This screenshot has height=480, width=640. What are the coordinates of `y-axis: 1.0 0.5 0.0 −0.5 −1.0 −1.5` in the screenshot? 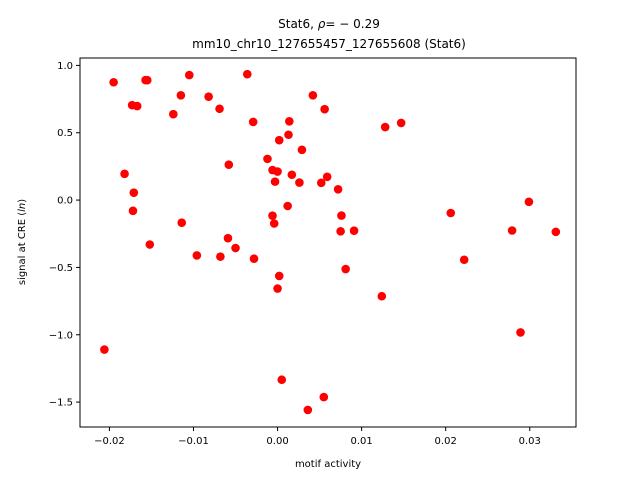 It's located at (64, 235).